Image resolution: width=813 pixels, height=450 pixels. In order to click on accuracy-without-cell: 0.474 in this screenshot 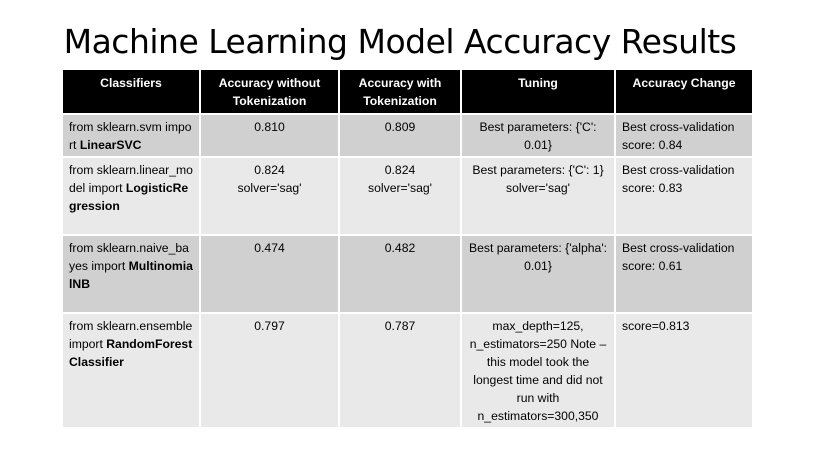, I will do `click(270, 273)`.